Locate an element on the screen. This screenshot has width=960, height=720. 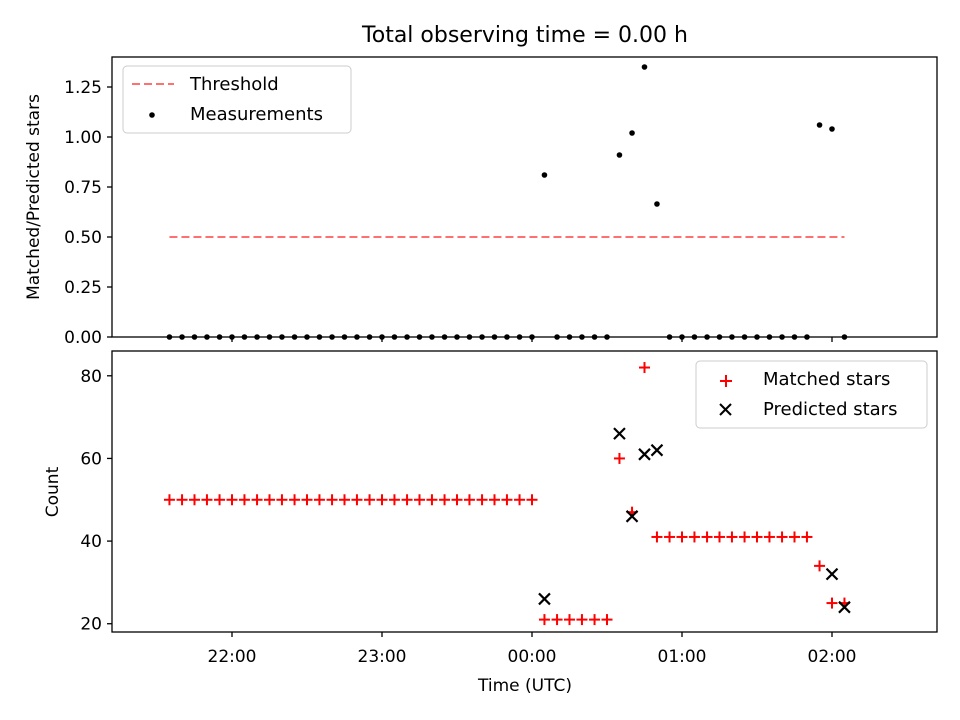
bottom-x-tick-label: 22:00 is located at coordinates (232, 657).